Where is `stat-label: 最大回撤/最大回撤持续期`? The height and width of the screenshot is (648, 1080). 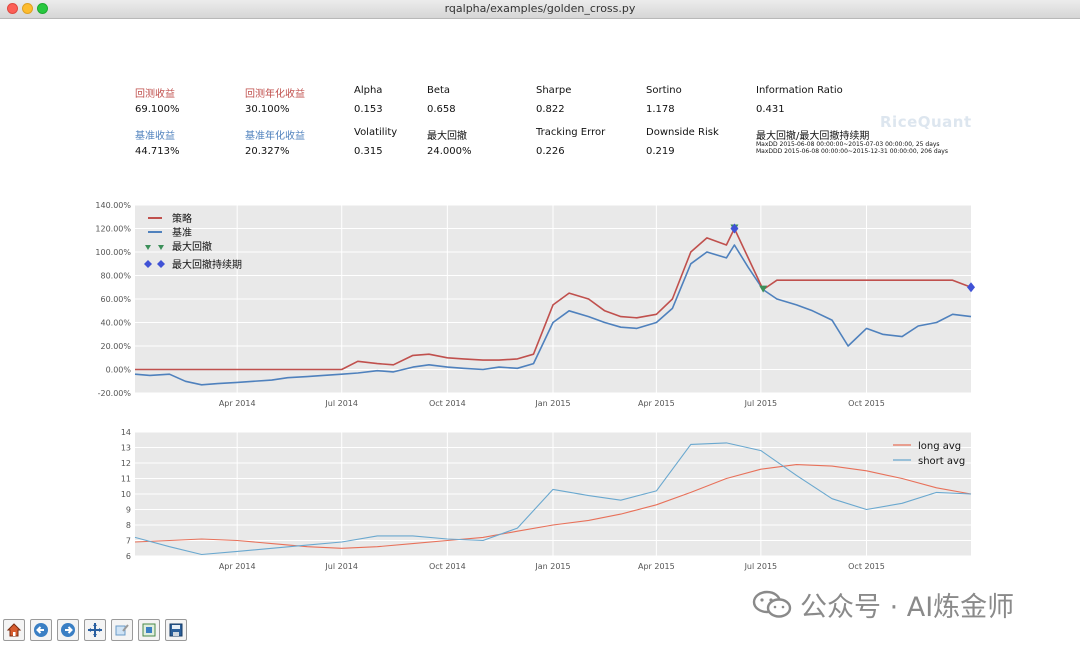
stat-label: 最大回撤/最大回撤持续期 is located at coordinates (813, 136).